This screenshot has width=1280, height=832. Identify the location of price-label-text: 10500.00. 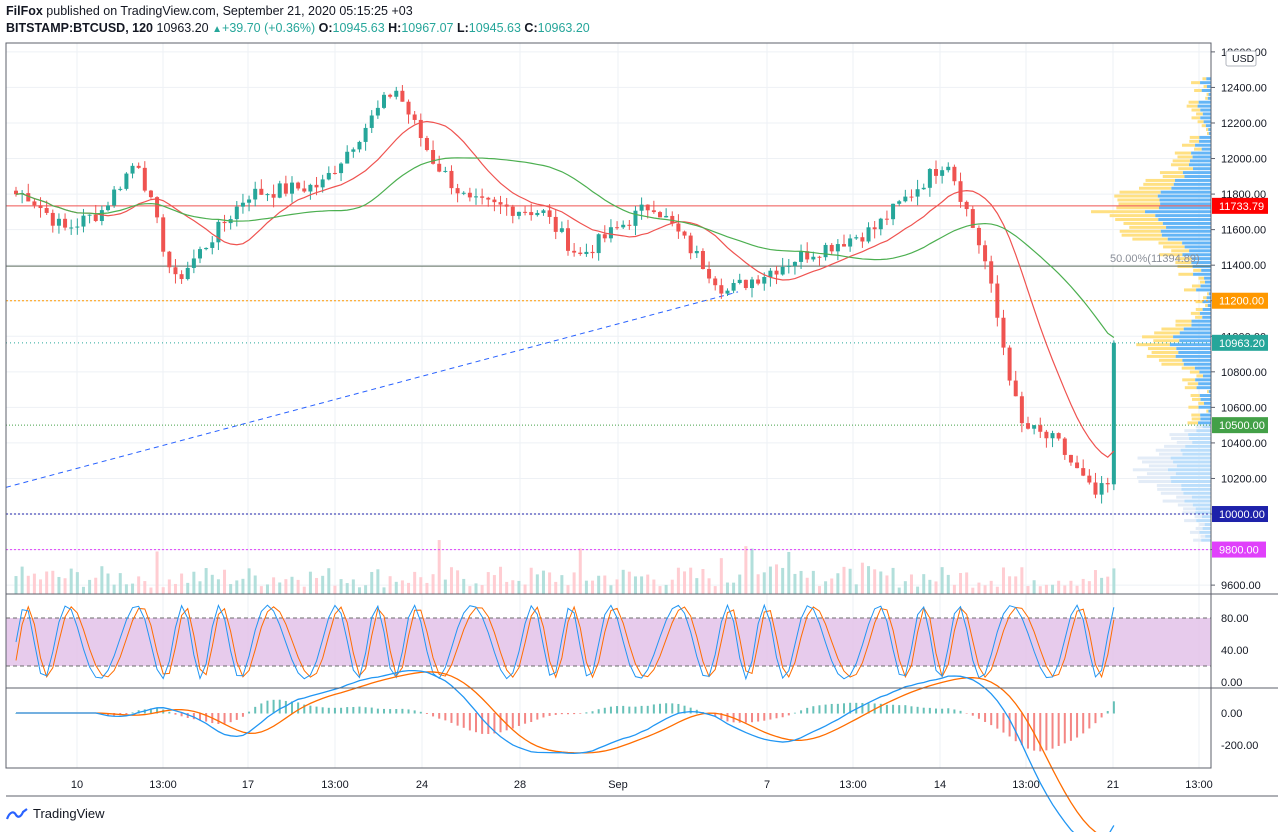
(1242, 426).